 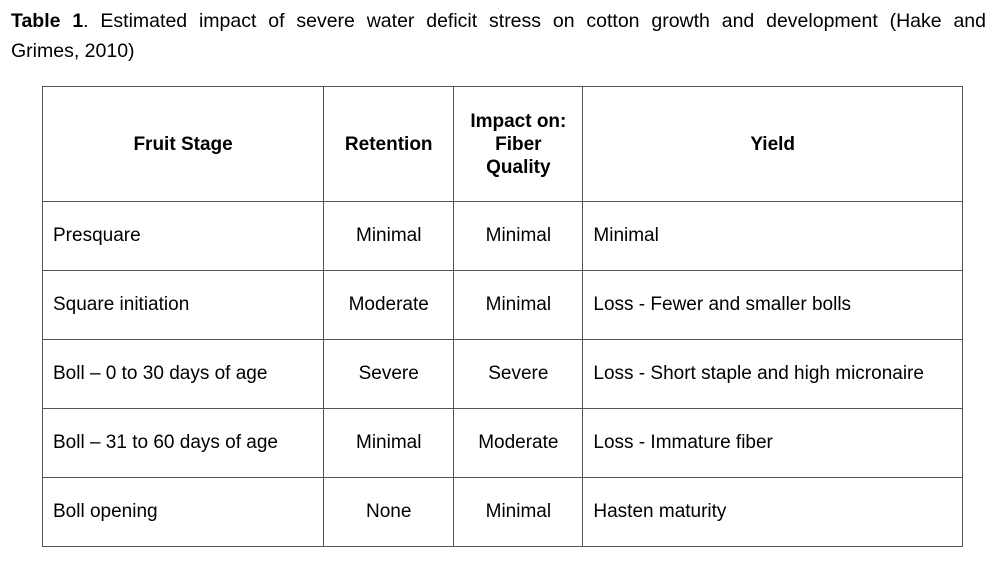 I want to click on cell-fruit-stage: Boll – 0 to 30 days of age, so click(x=183, y=374).